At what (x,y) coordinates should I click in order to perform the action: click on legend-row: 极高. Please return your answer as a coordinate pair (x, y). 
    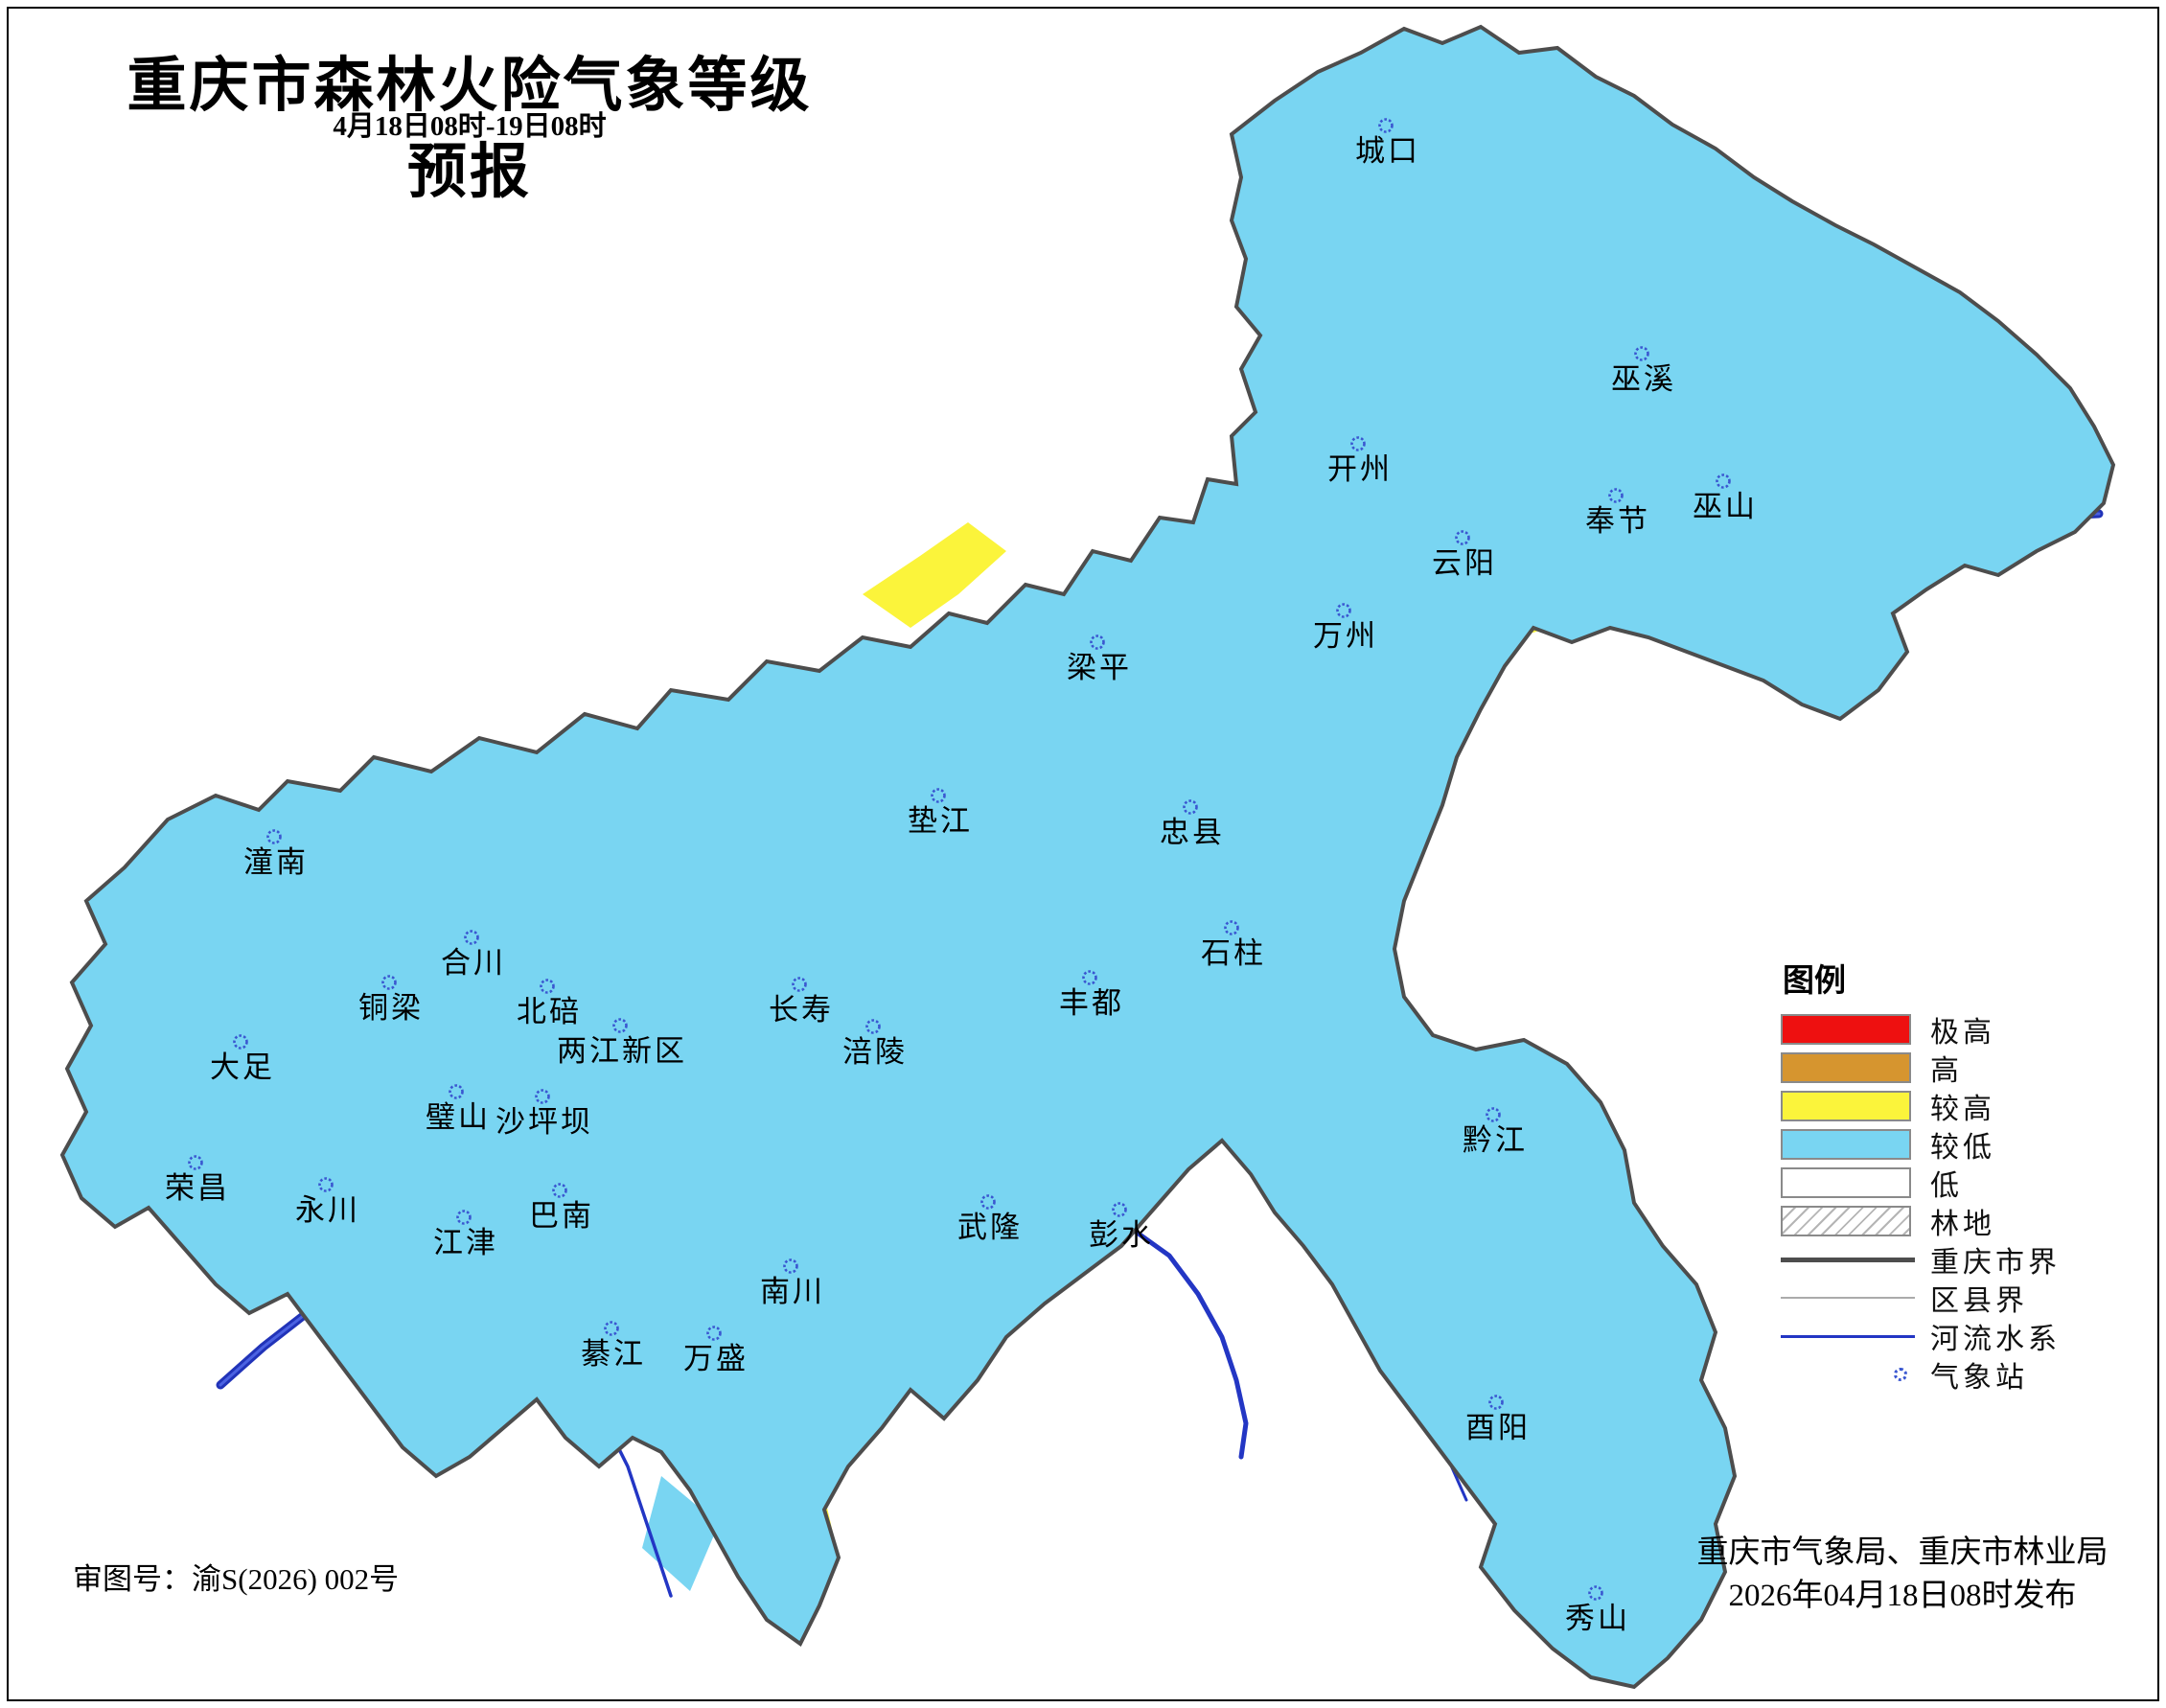
    Looking at the image, I should click on (1958, 1029).